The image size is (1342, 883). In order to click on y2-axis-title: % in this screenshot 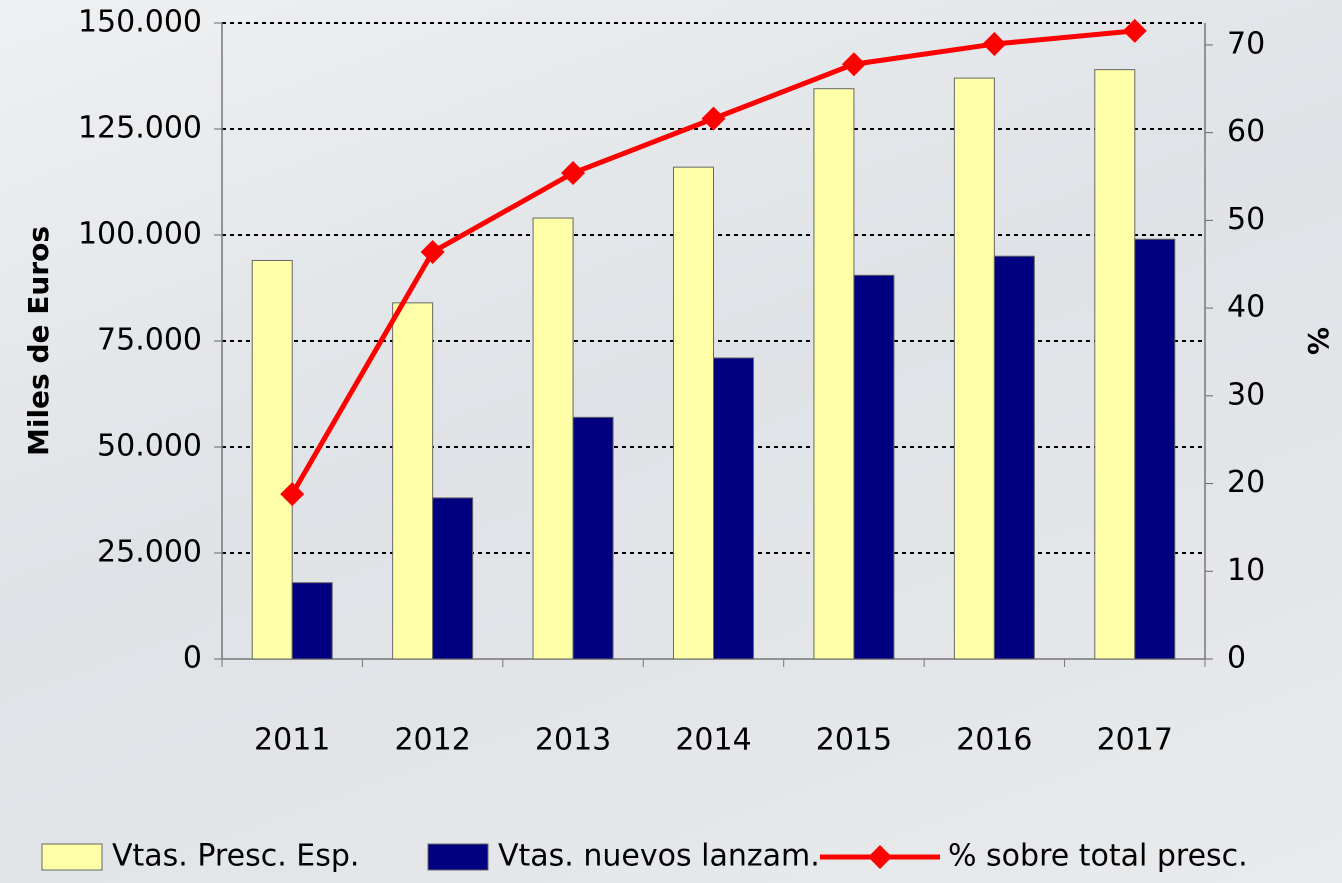, I will do `click(1318, 341)`.